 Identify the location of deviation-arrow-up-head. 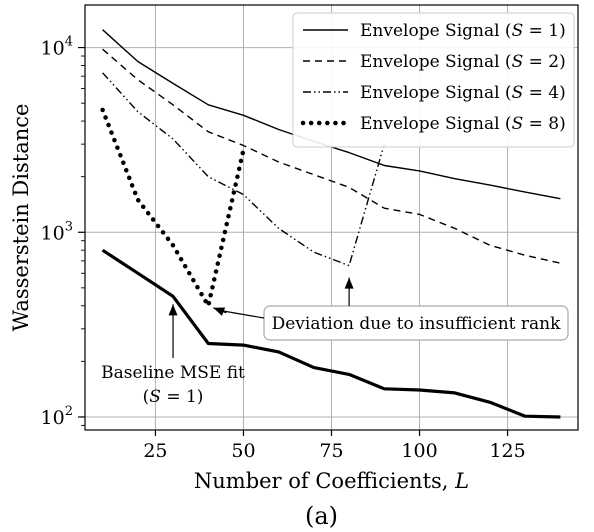
(349, 283).